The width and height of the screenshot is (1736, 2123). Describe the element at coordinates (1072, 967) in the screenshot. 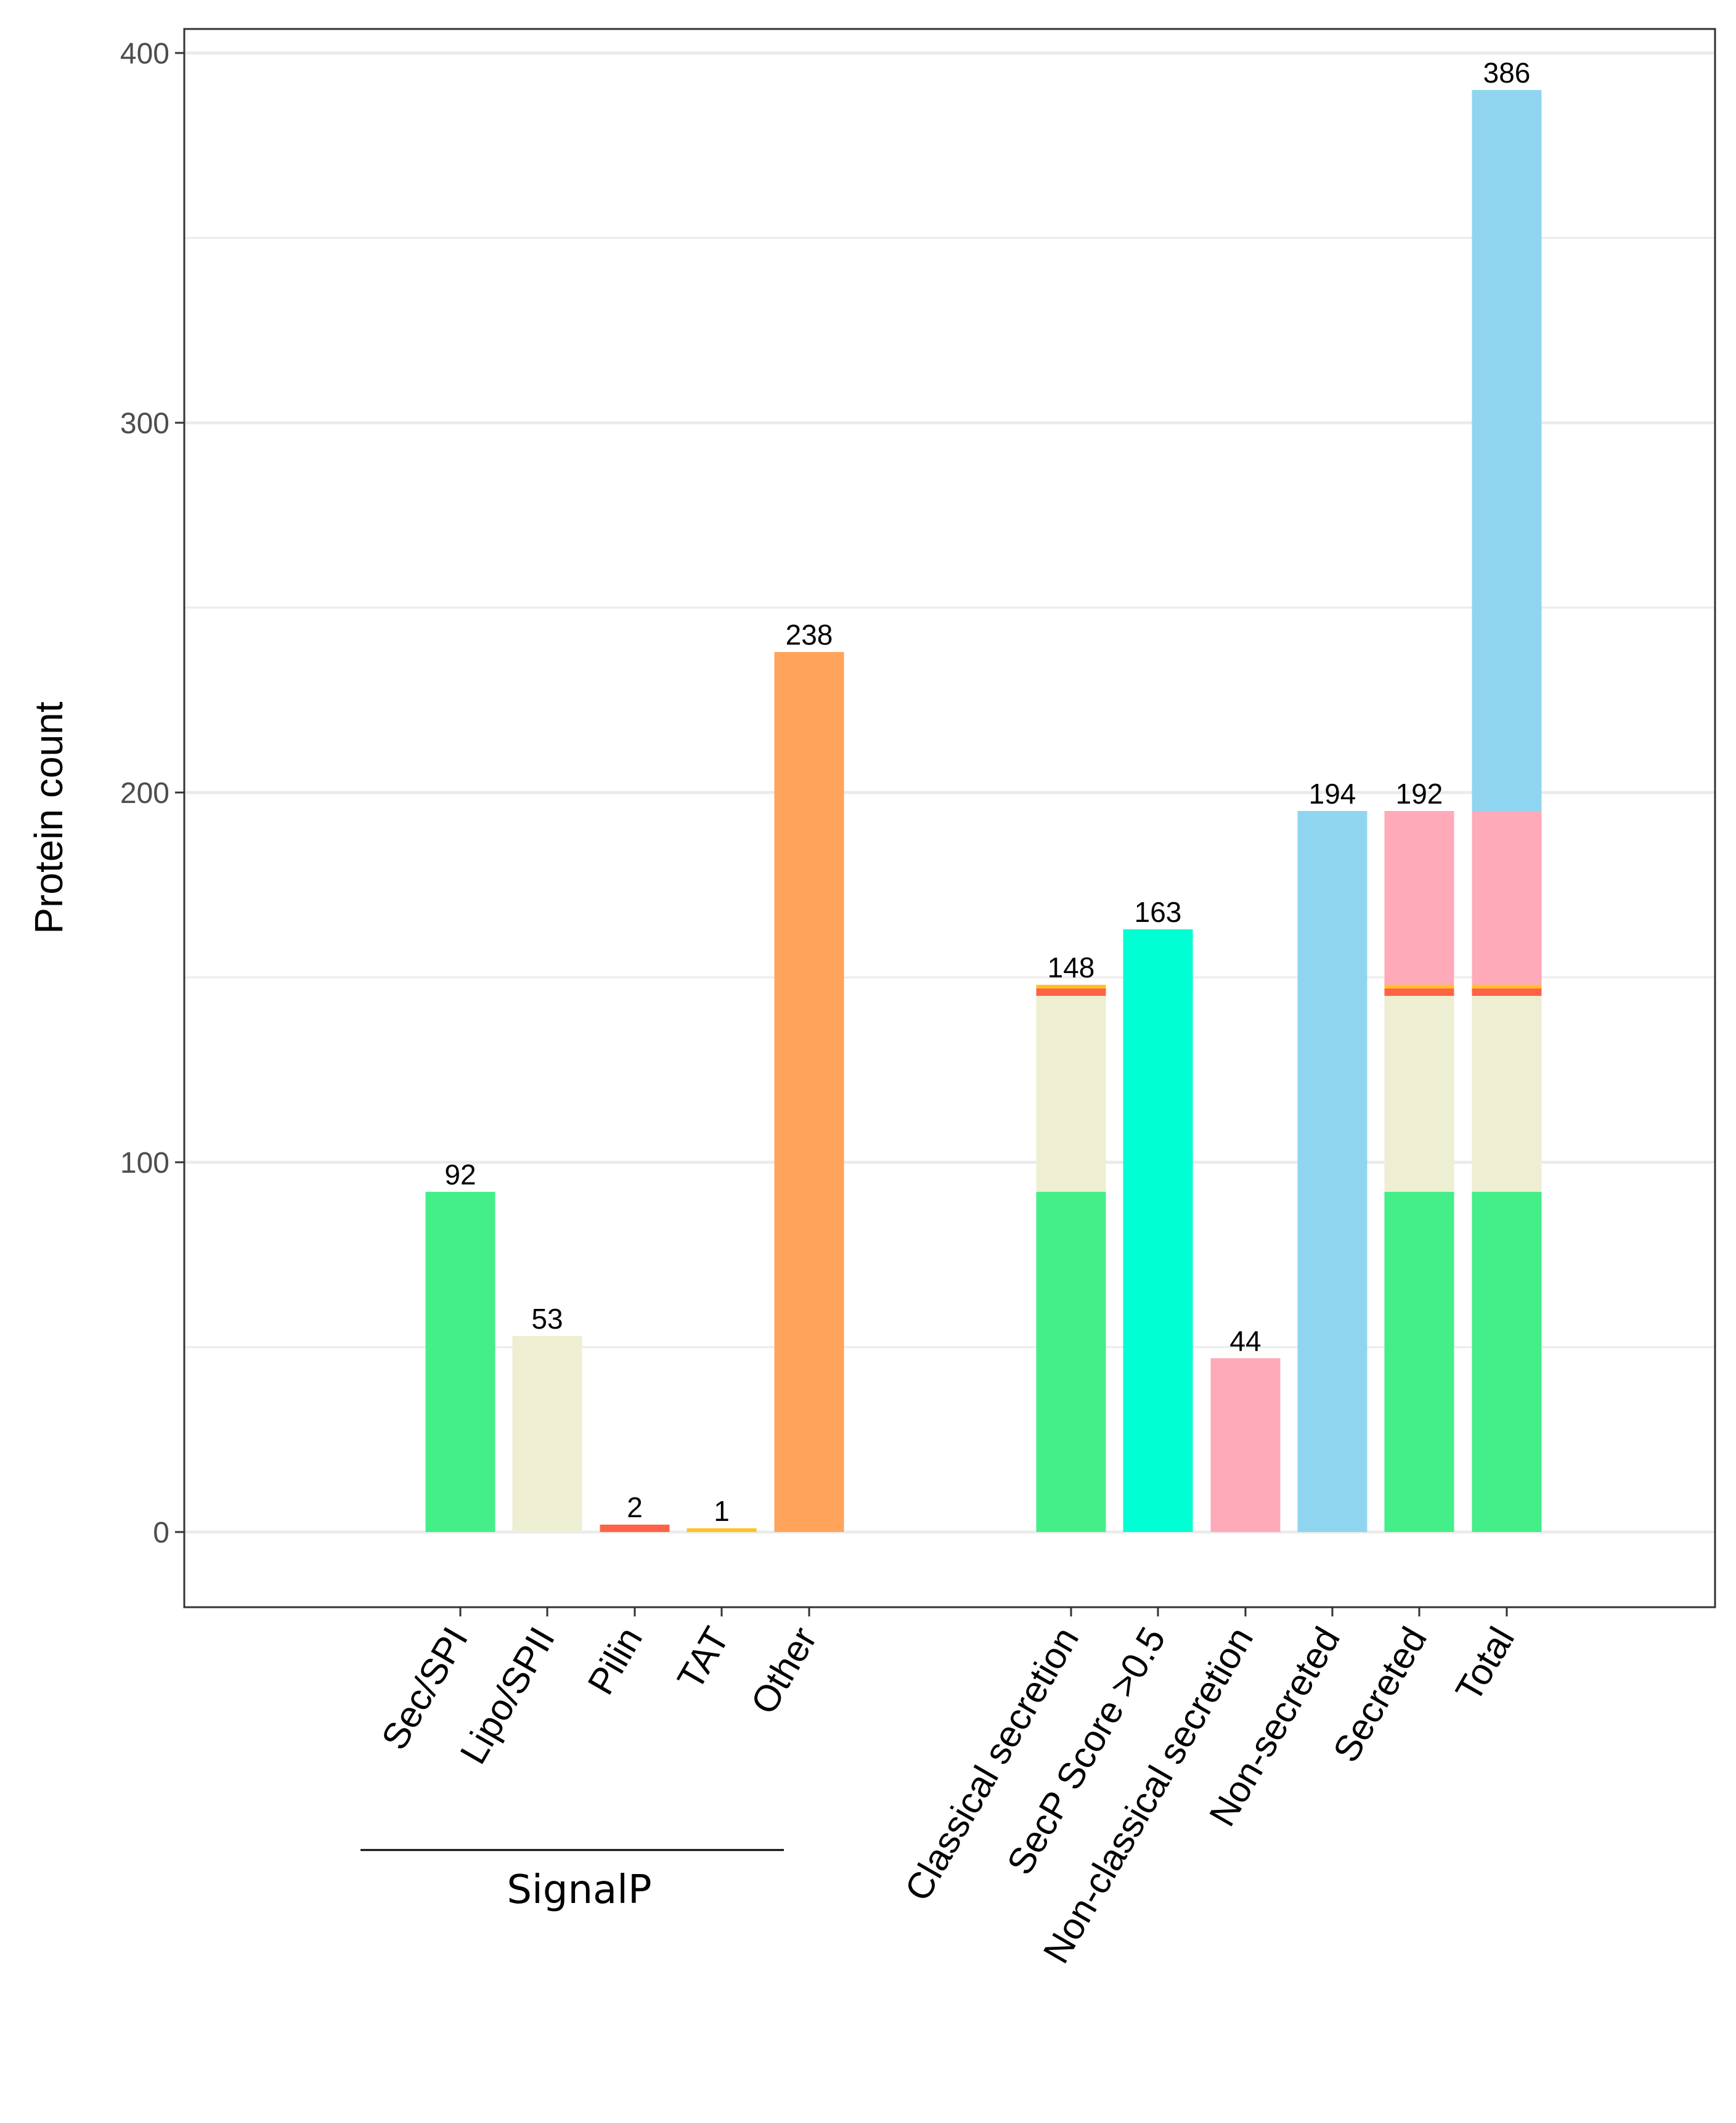

I see `bar-value-label: 148` at that location.